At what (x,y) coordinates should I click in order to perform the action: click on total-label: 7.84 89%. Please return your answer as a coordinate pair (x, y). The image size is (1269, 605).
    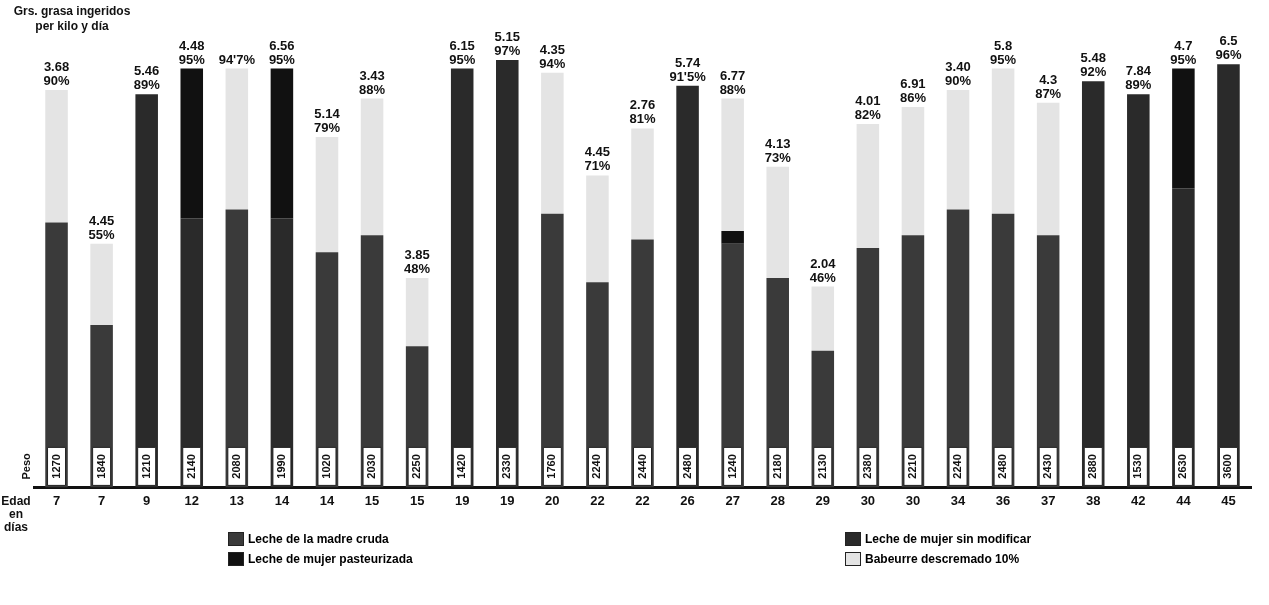
    Looking at the image, I should click on (1138, 78).